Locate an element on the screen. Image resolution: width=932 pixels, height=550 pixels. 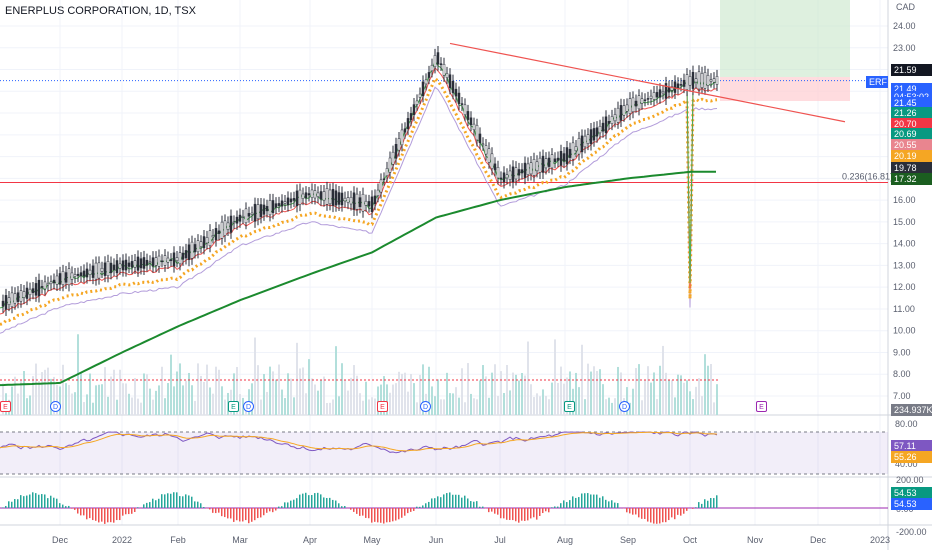
price-tag: 20.70 is located at coordinates (911, 124).